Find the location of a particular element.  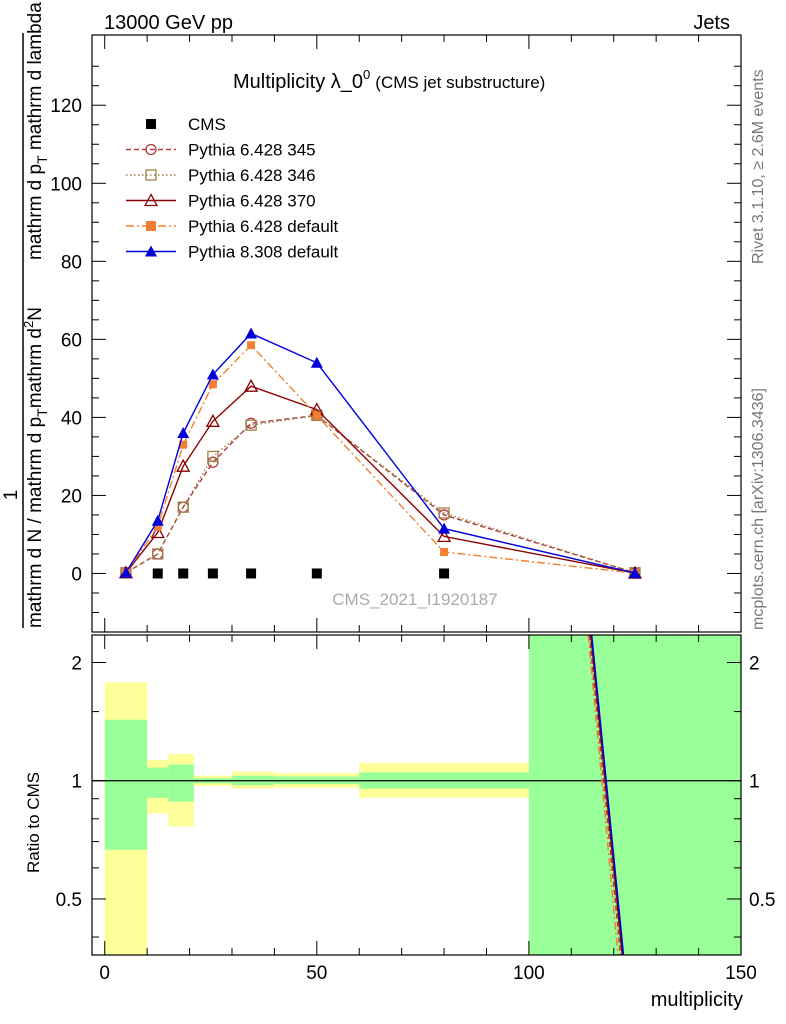

ylabel-denominator-2: mathrm d pT mathrm d lambda is located at coordinates (37, 131).